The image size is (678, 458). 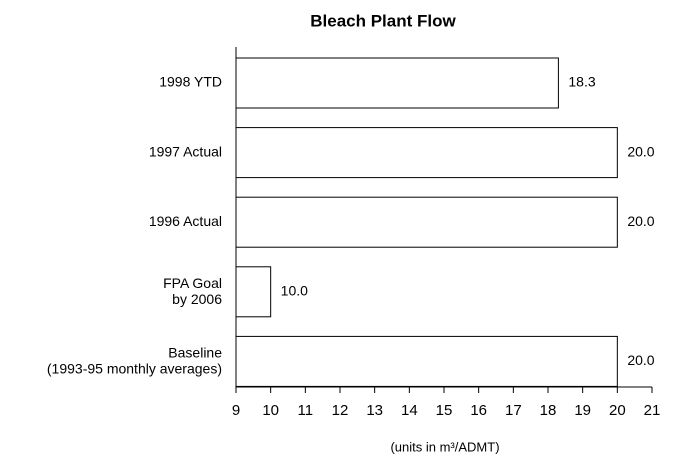 I want to click on x-tick-label: 15, so click(x=444, y=410).